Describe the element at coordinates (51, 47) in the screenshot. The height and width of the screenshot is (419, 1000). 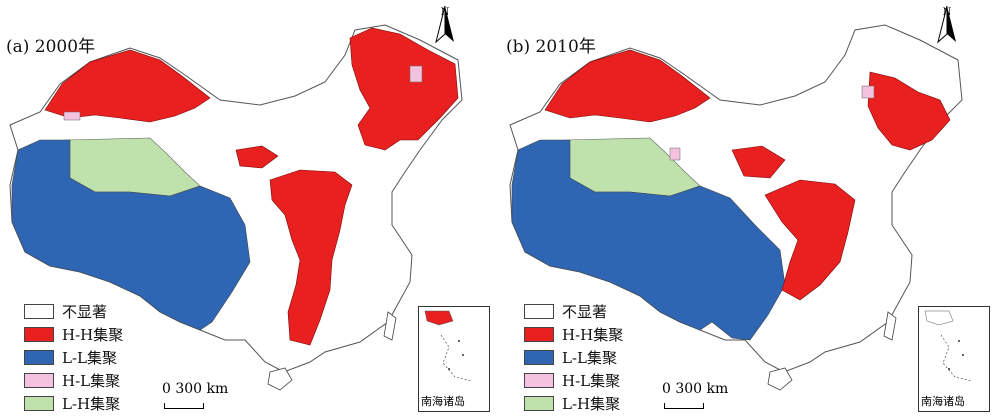
I see `panel-title: (a) 2000年` at that location.